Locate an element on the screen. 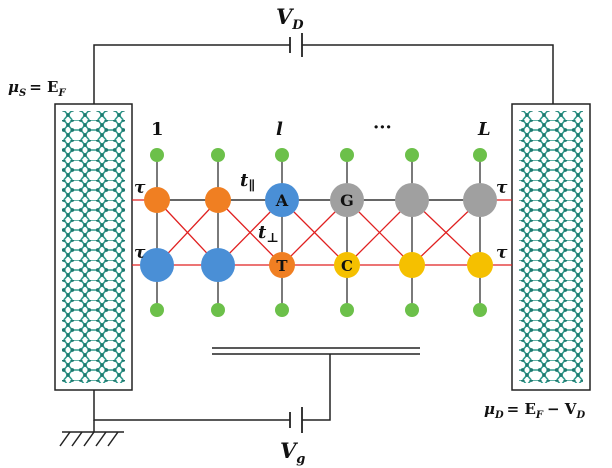 The height and width of the screenshot is (468, 612). tau-label-bottom-right: τ is located at coordinates (502, 253).